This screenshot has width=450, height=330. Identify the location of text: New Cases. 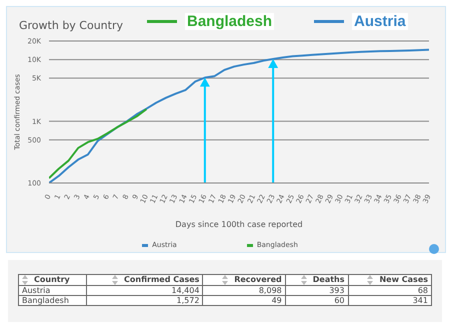
(390, 280).